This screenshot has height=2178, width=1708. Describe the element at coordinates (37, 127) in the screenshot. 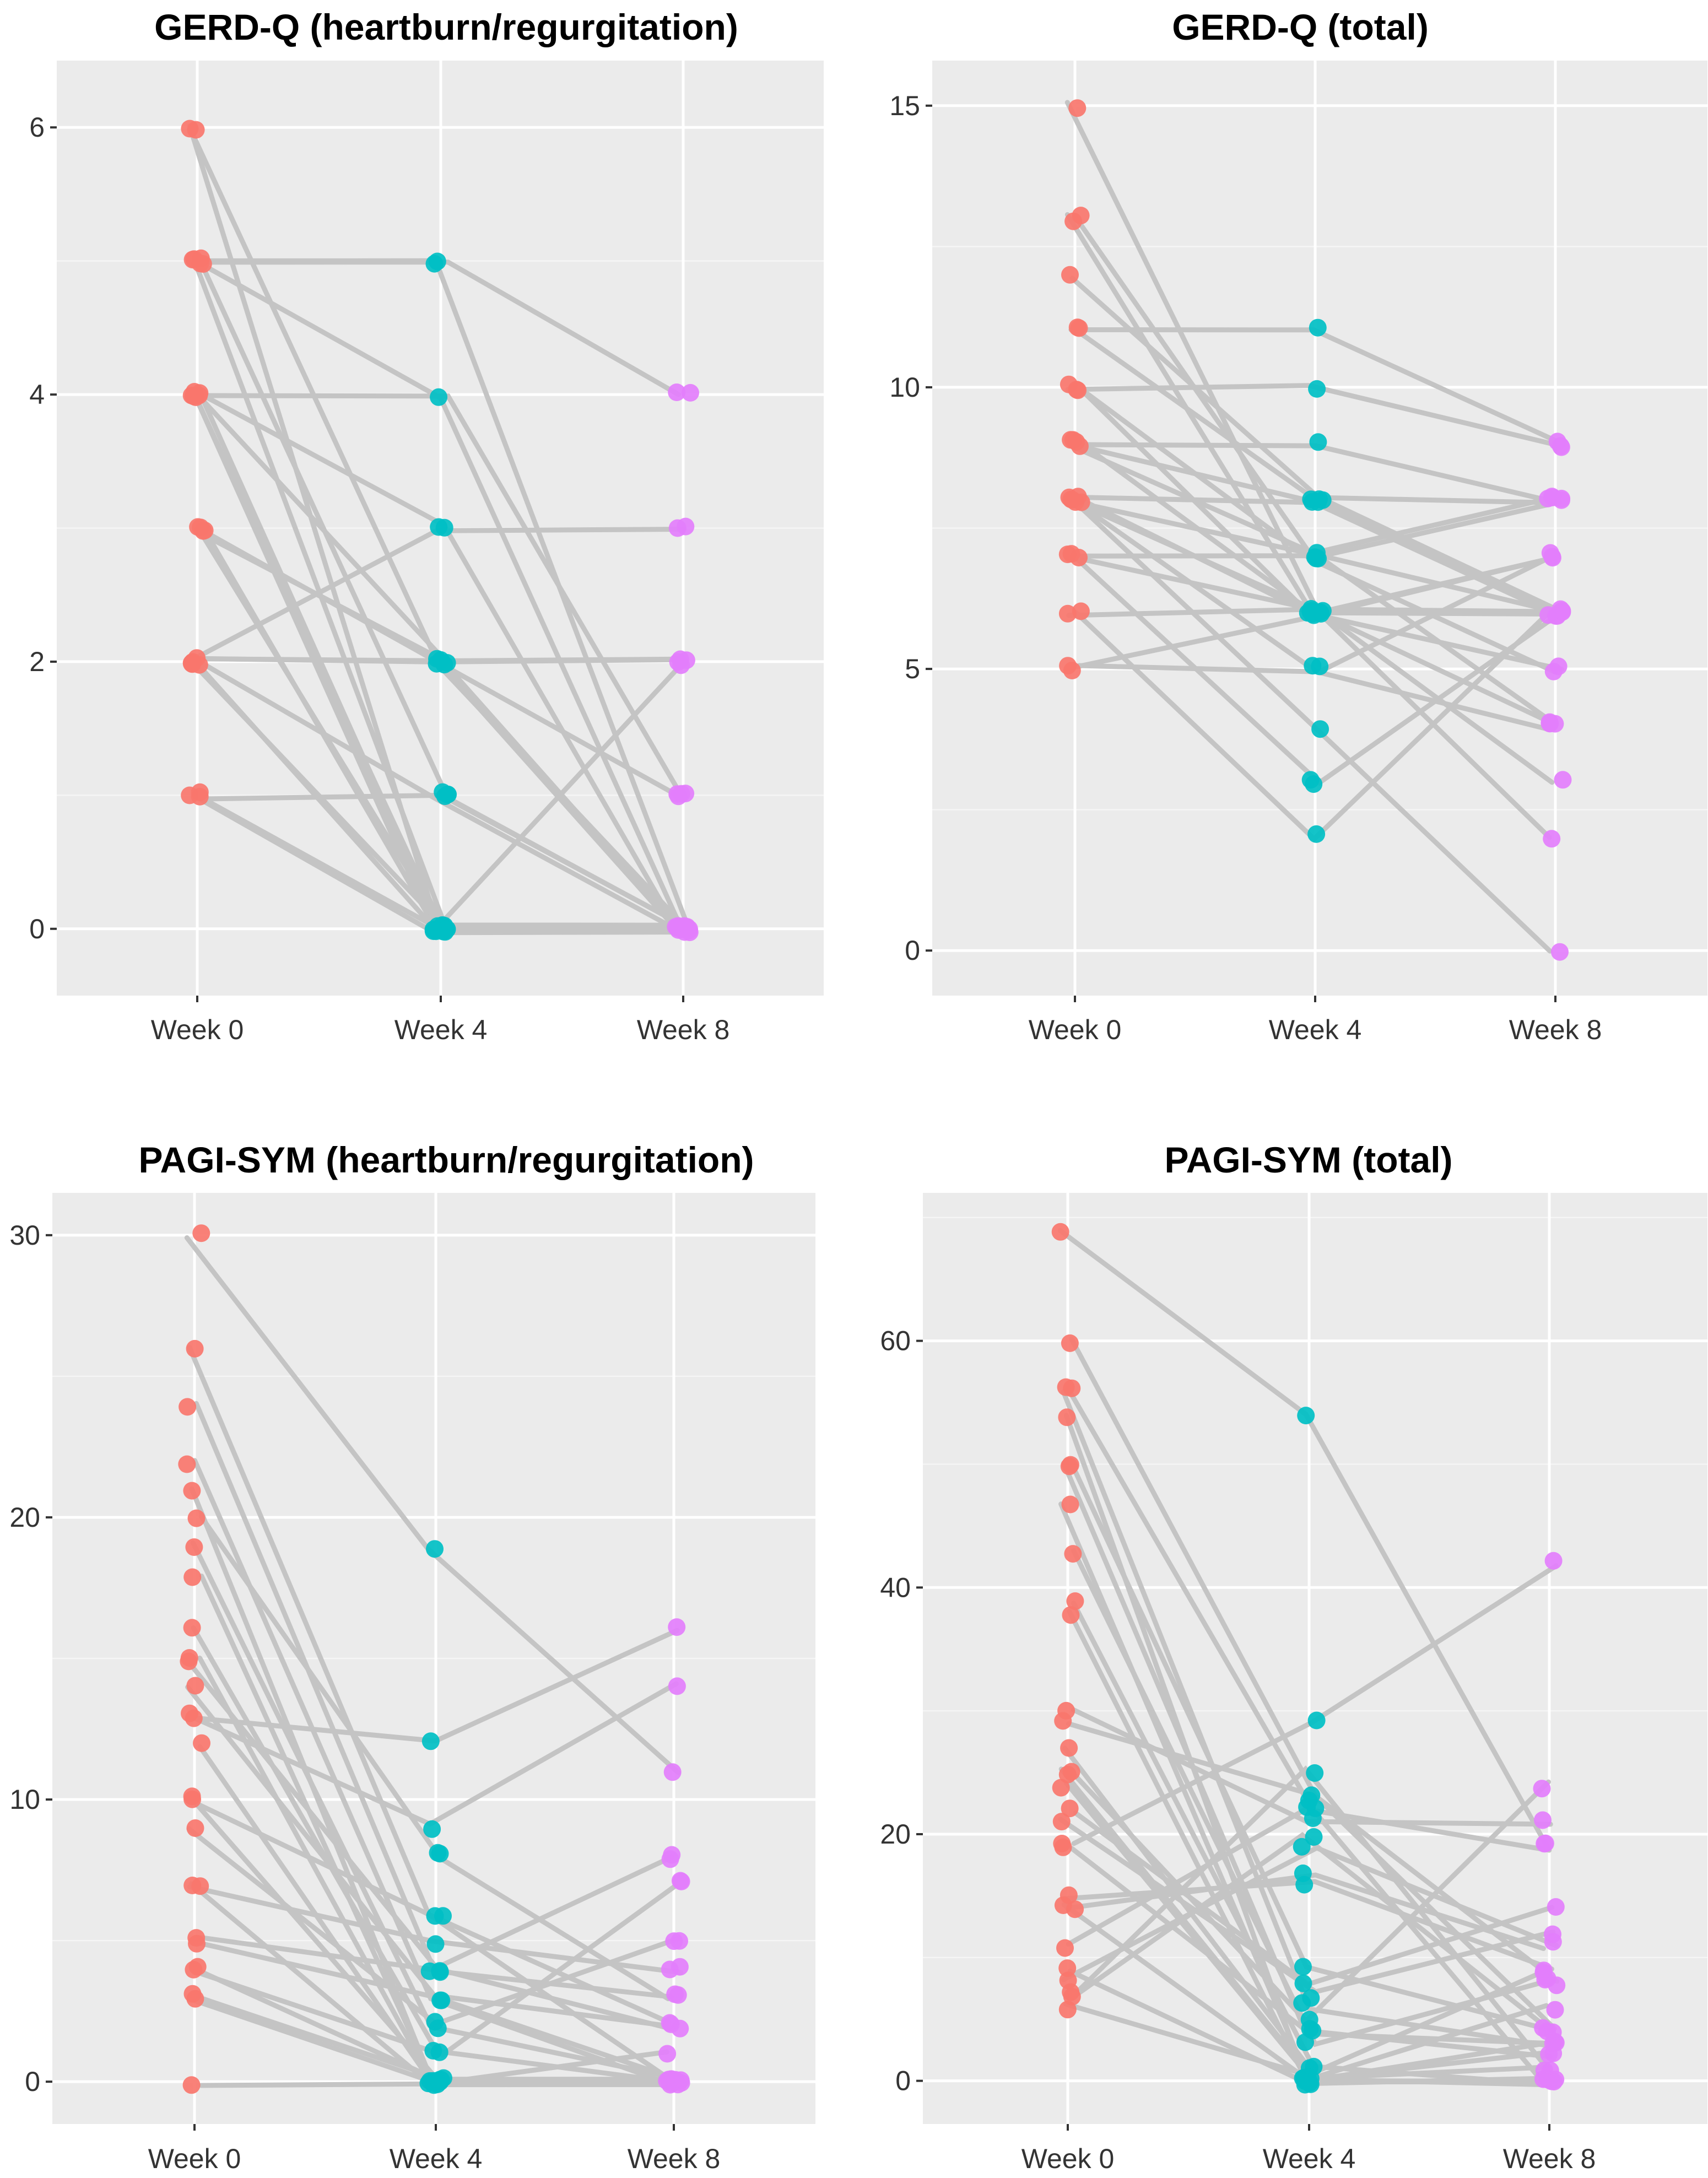

I see `y-tick-label: 6` at that location.